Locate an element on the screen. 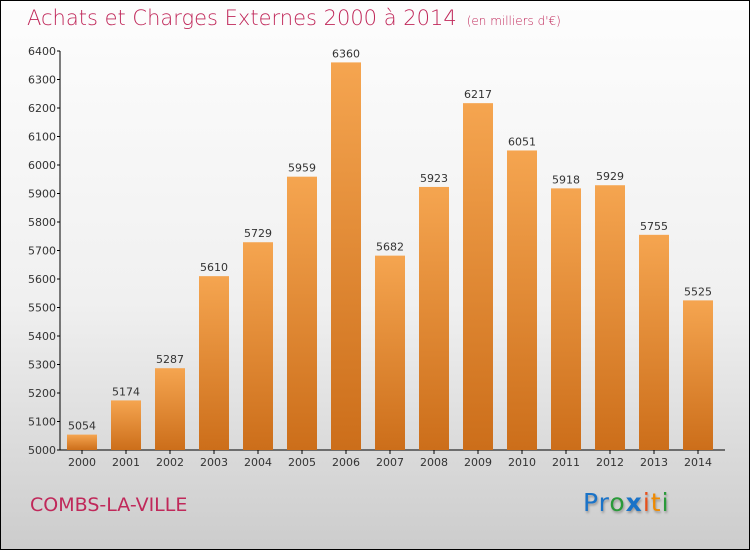 The image size is (750, 550). data-label: 5682 is located at coordinates (390, 247).